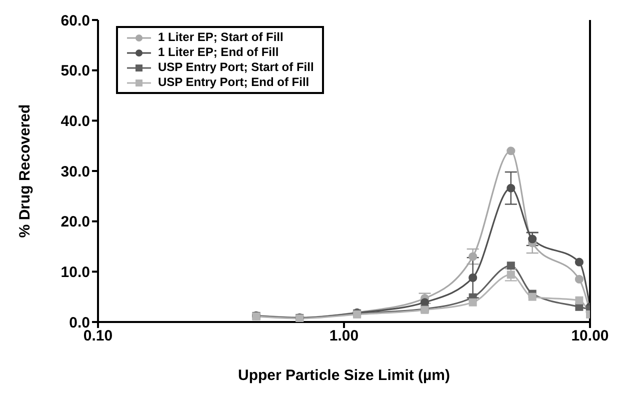 This screenshot has height=400, width=624. Describe the element at coordinates (344, 375) in the screenshot. I see `x-axis-title: Upper Particle Size Limit (µm)` at that location.